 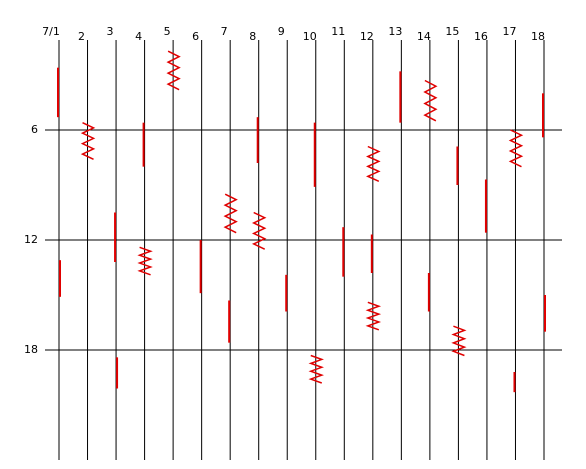 What do you see at coordinates (538, 36) in the screenshot?
I see `x-tick-label: 18` at bounding box center [538, 36].